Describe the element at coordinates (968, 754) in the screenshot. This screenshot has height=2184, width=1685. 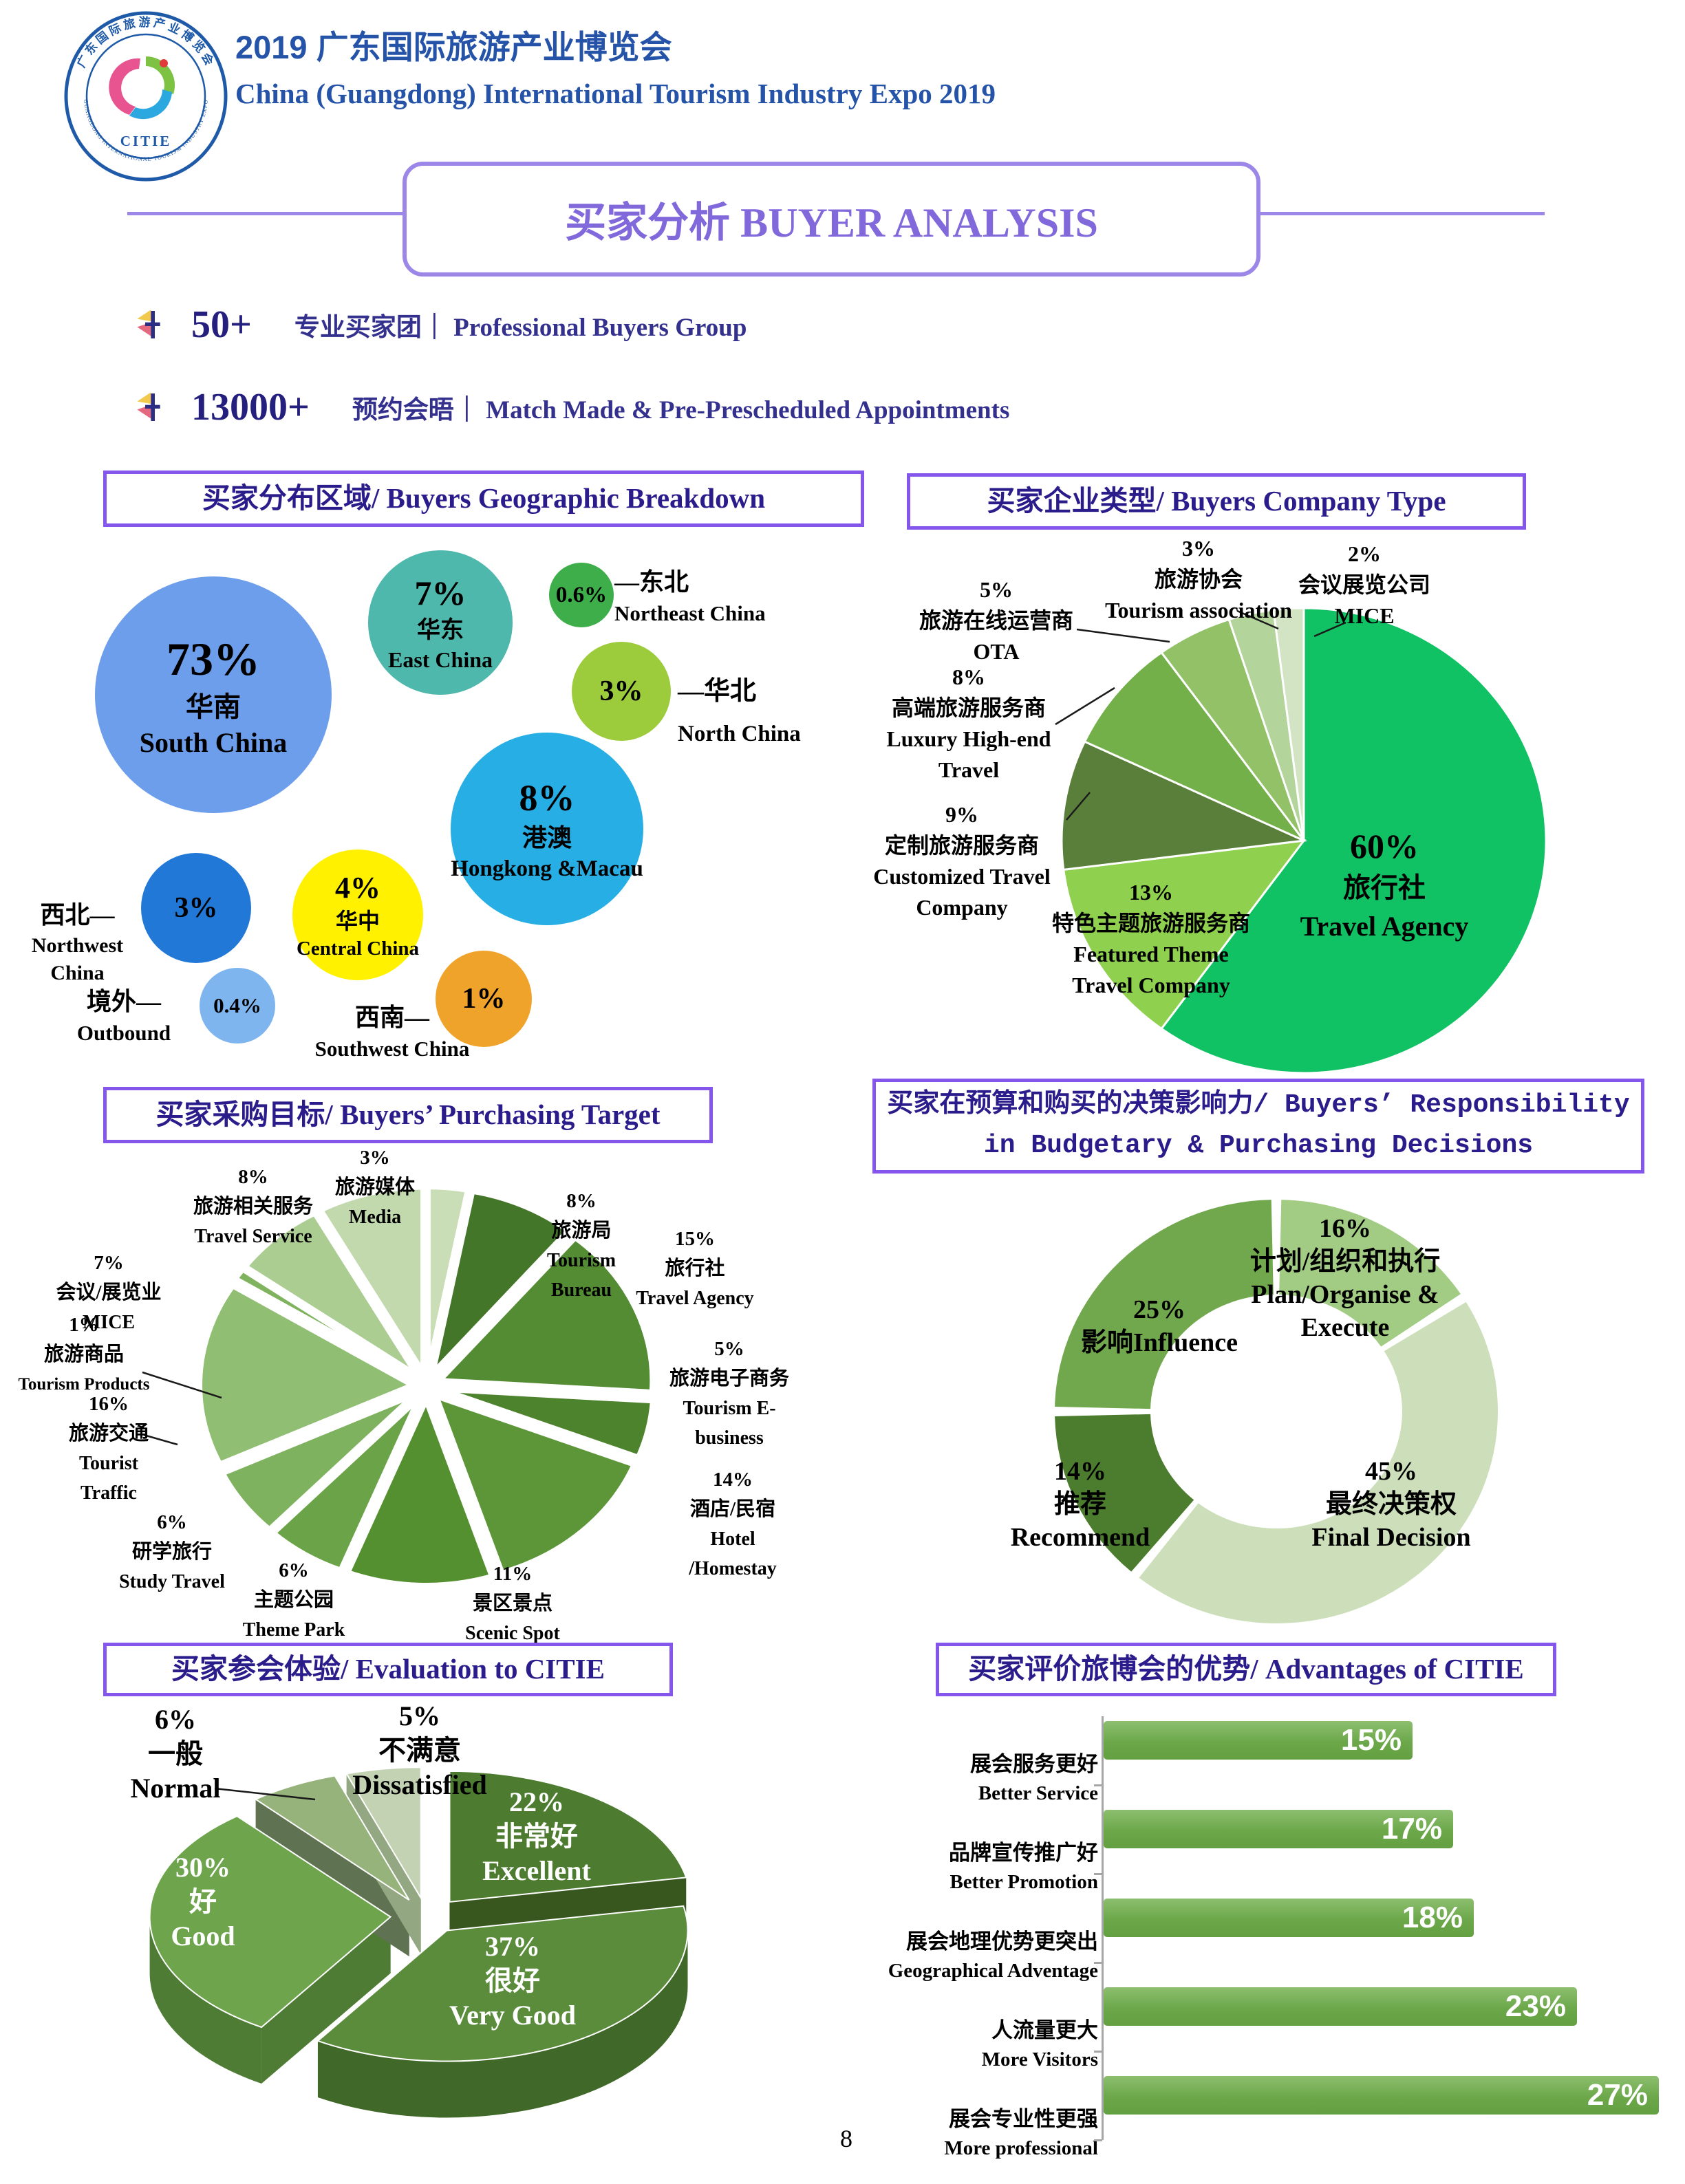
I see `en: Luxury High-end Travel` at that location.